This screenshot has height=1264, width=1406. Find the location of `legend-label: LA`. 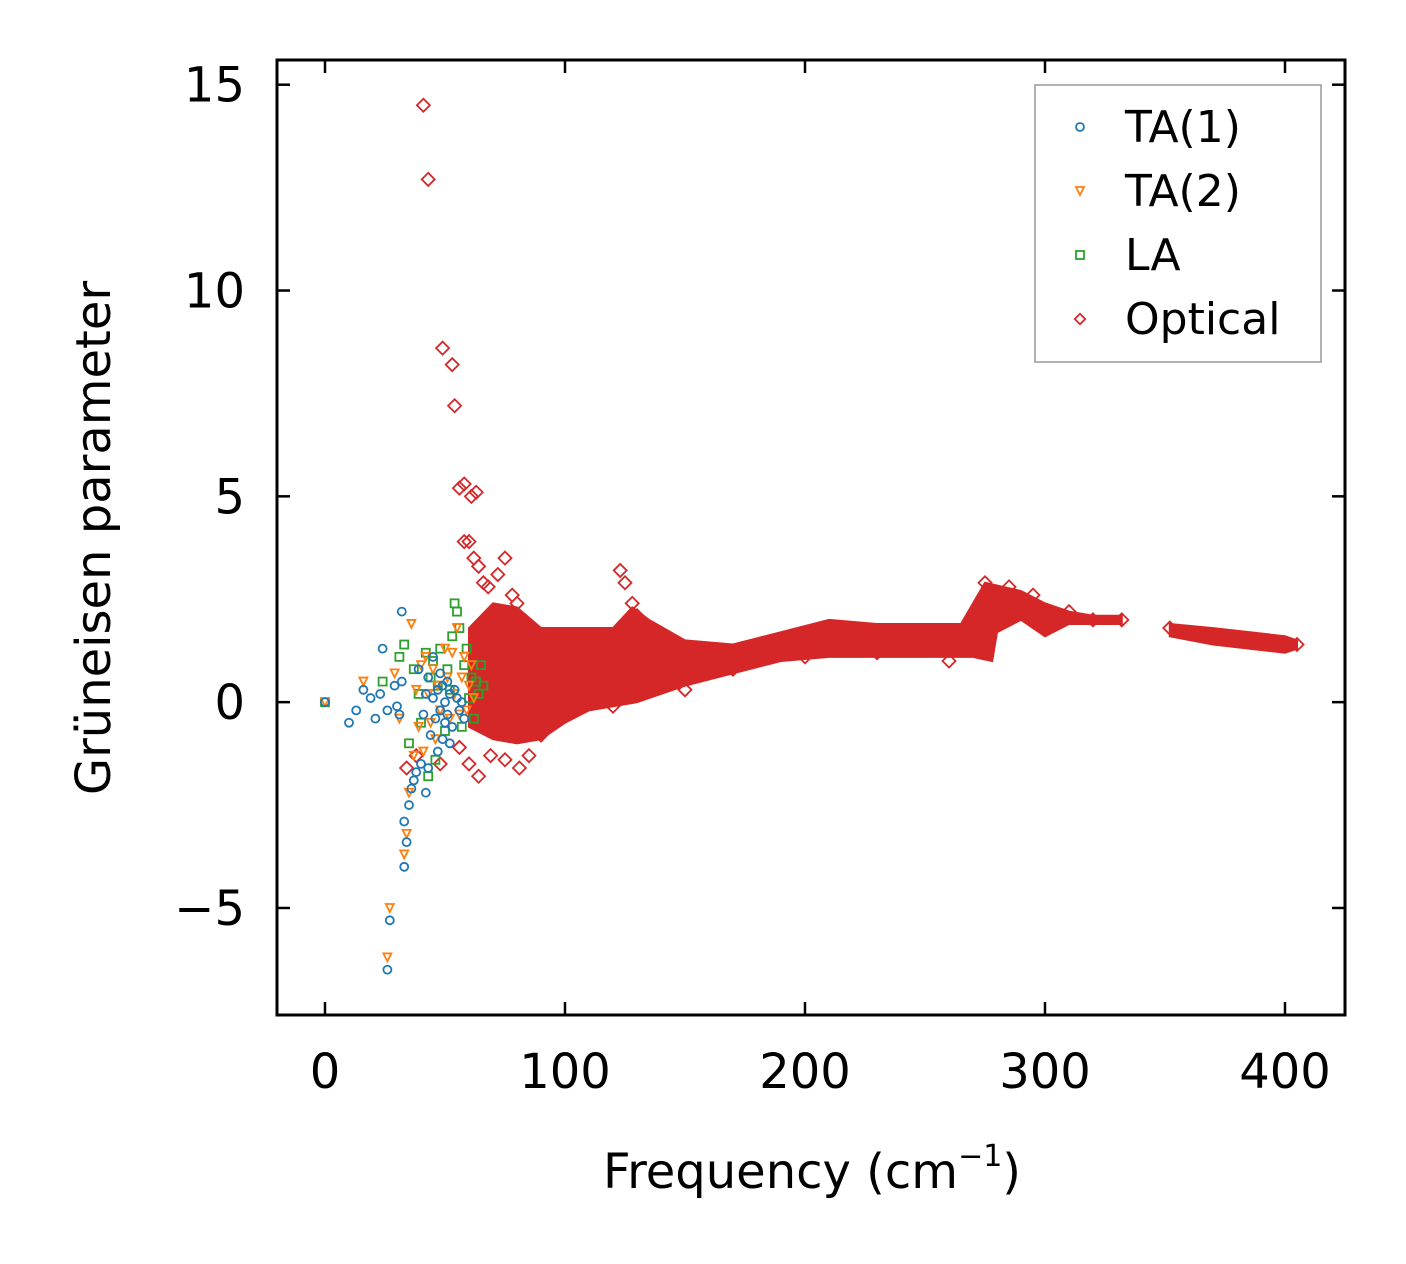

legend-label: LA is located at coordinates (1153, 255).